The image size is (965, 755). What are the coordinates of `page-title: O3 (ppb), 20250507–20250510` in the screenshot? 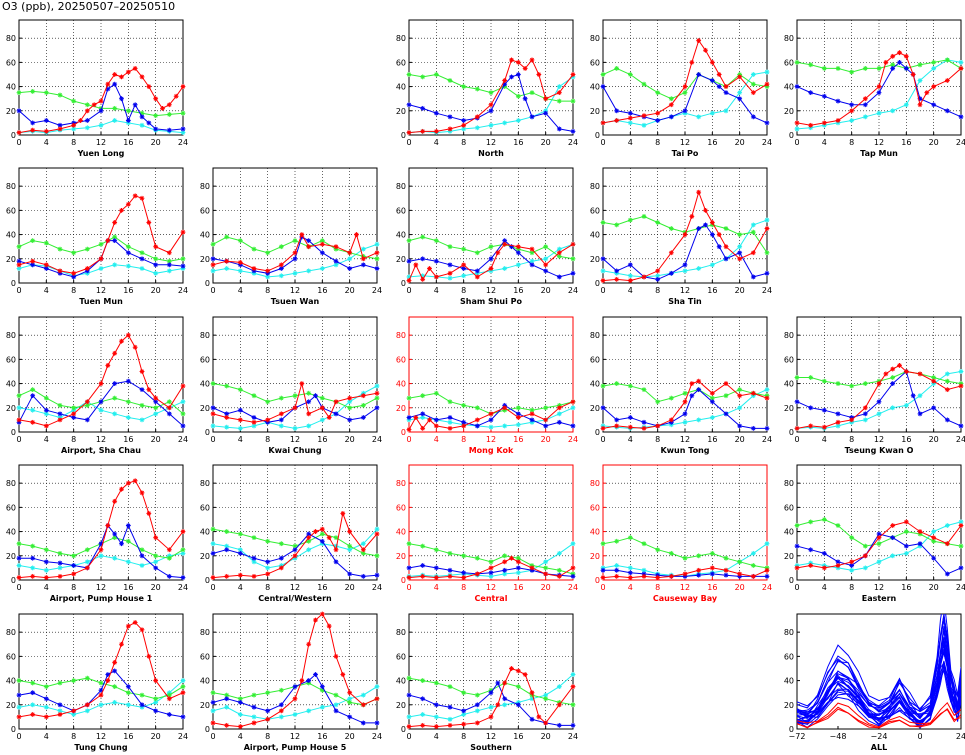 It's located at (89, 6).